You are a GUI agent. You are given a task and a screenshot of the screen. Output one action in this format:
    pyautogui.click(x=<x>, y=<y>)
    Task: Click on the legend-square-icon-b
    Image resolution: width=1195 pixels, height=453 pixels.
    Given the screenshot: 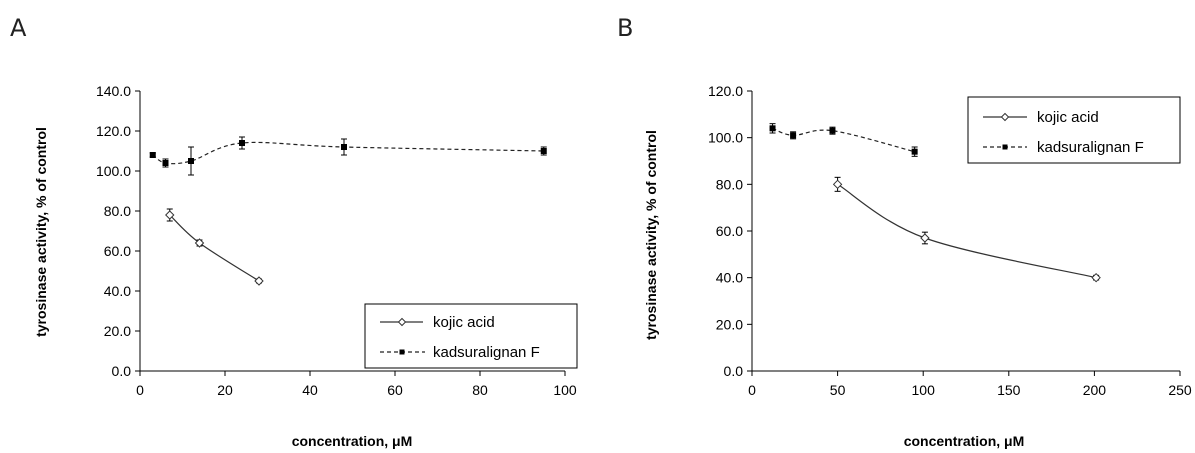 What is the action you would take?
    pyautogui.click(x=1005, y=147)
    